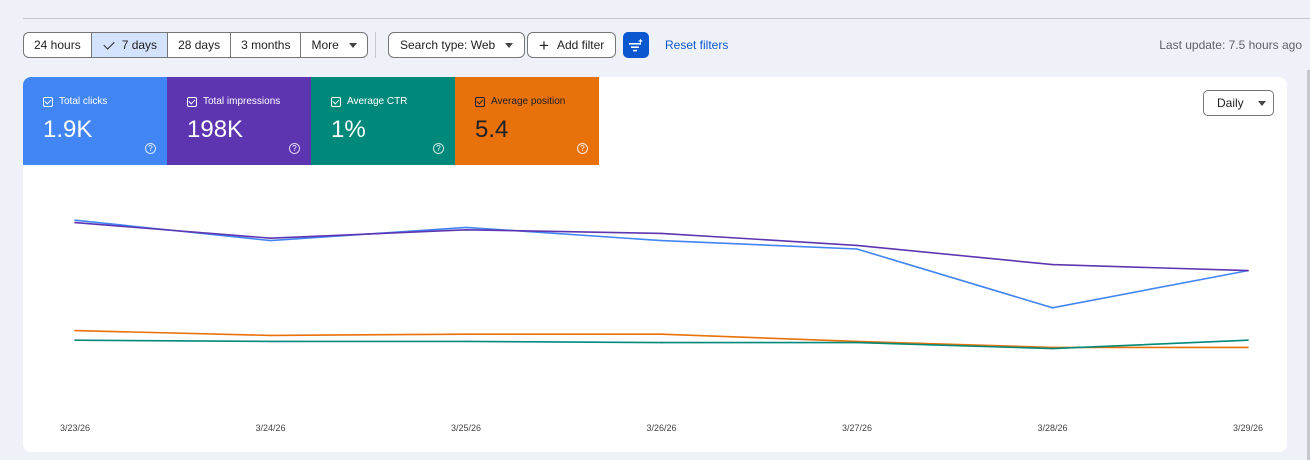 This screenshot has width=1310, height=460. I want to click on add-filter-button: + Add filter, so click(572, 45).